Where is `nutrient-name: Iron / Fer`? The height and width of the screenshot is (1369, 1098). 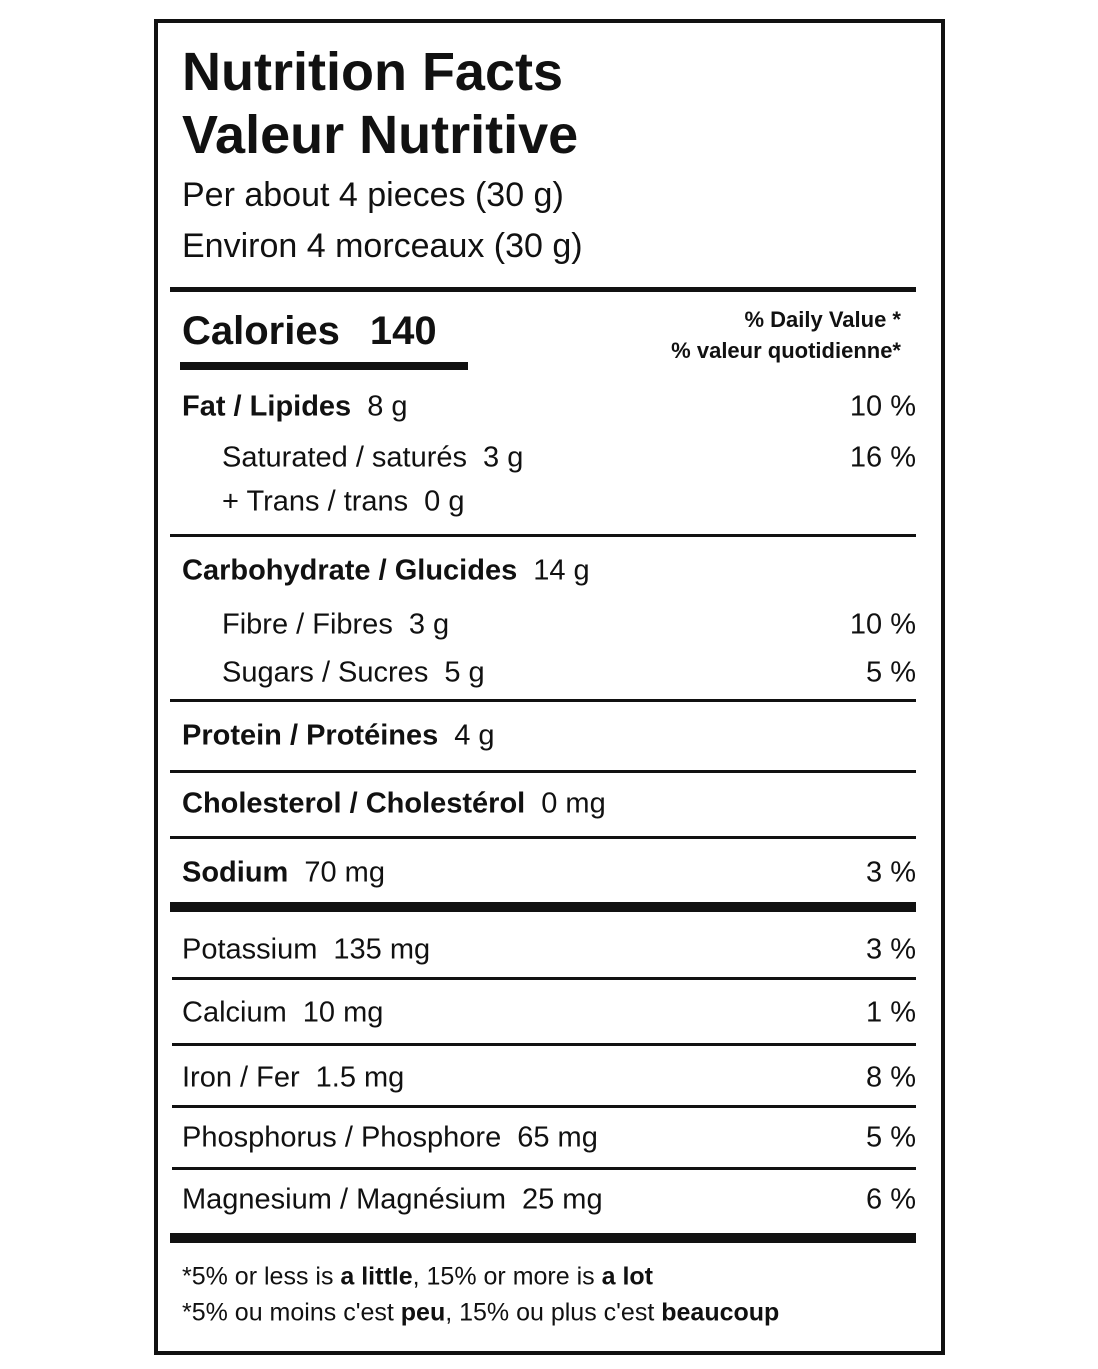 nutrient-name: Iron / Fer is located at coordinates (241, 1077).